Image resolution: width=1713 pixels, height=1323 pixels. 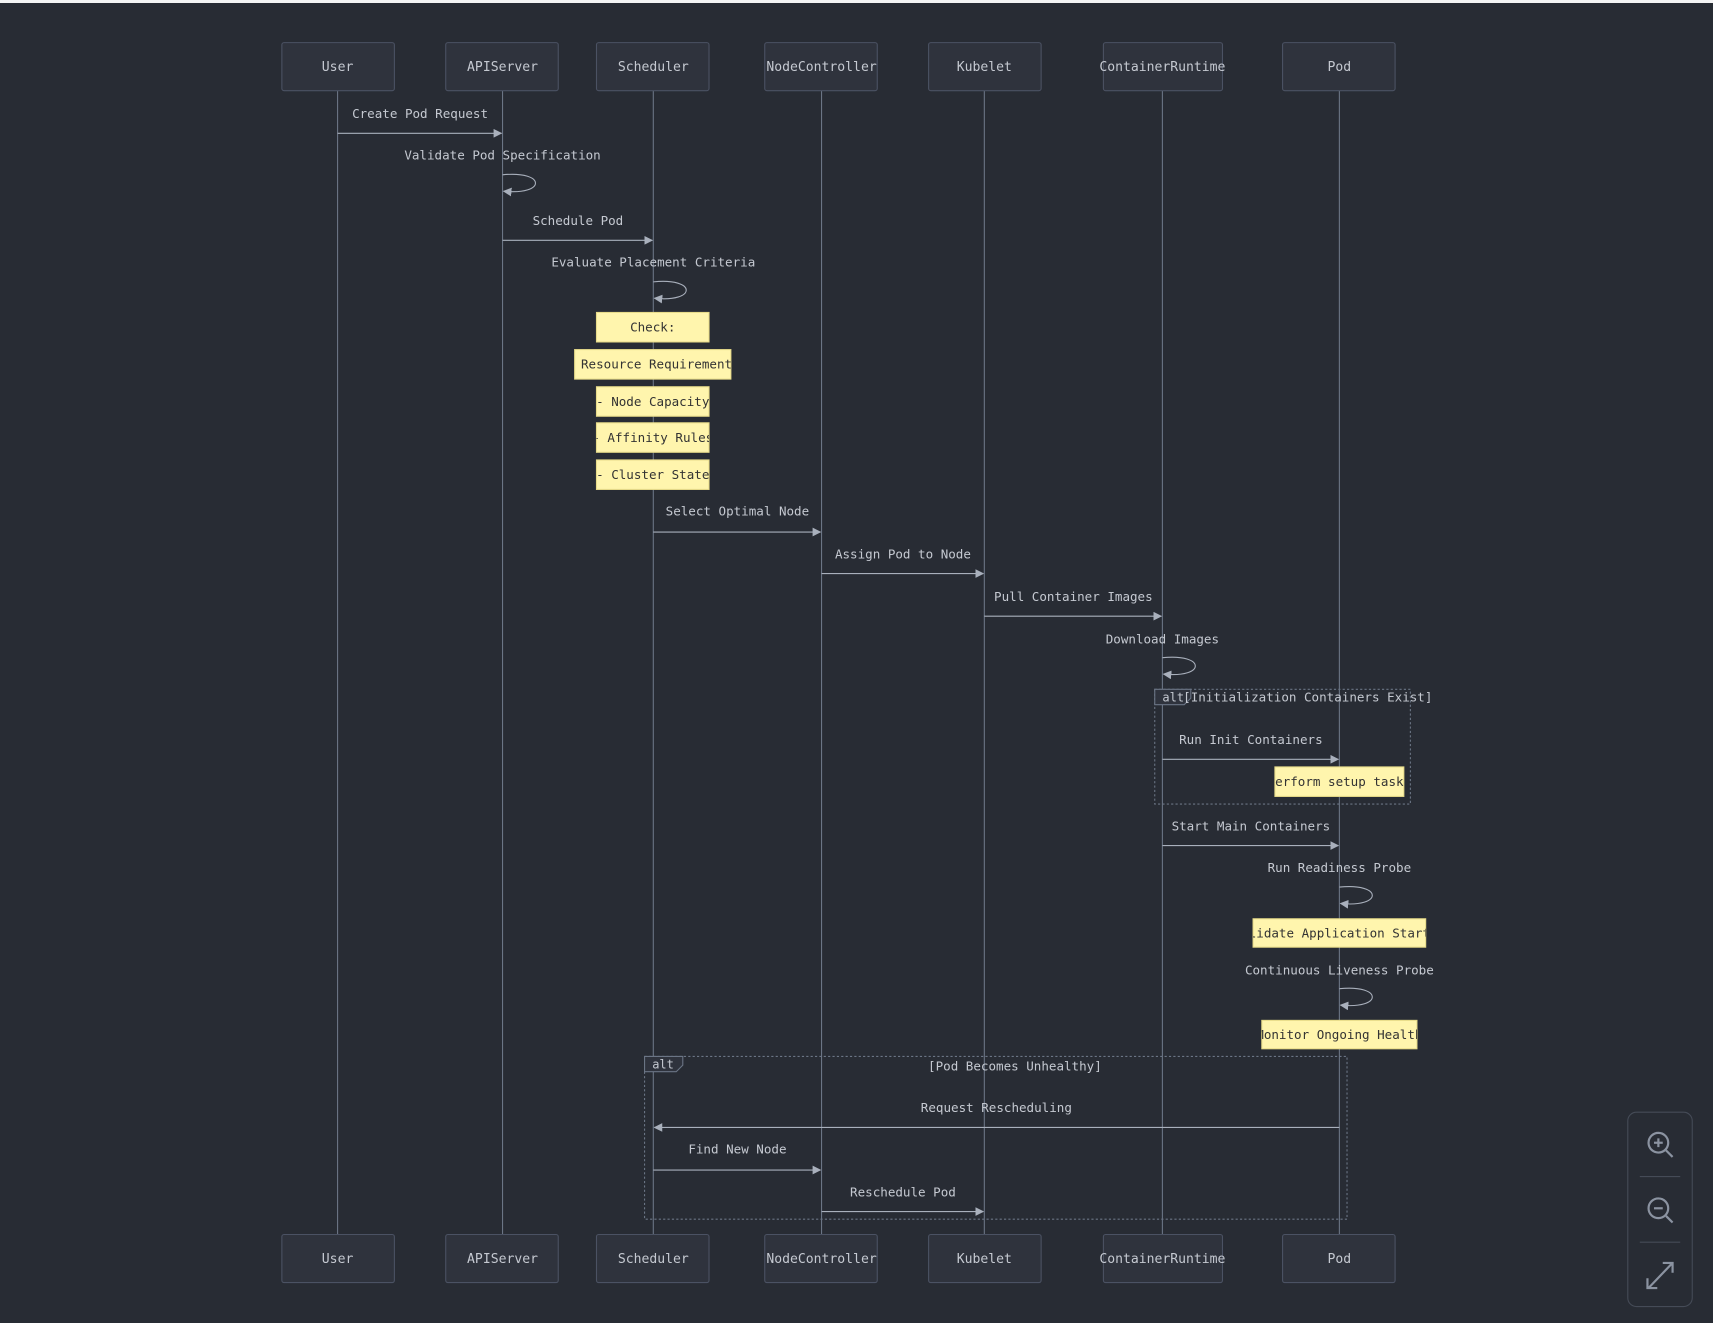 I want to click on message-label: Evaluate Placement Criteria, so click(x=653, y=262).